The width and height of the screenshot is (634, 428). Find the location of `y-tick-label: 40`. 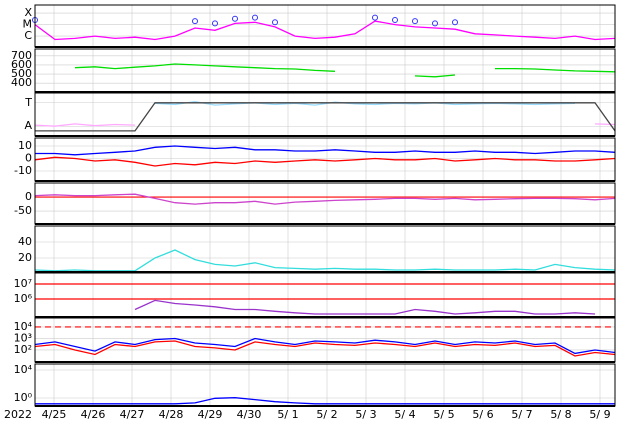

y-tick-label: 40 is located at coordinates (25, 241).